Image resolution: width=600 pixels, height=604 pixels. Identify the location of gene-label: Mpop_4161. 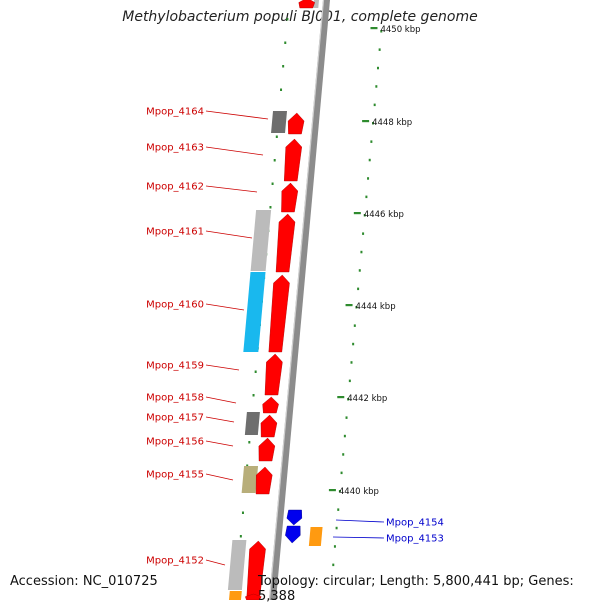
(175, 232).